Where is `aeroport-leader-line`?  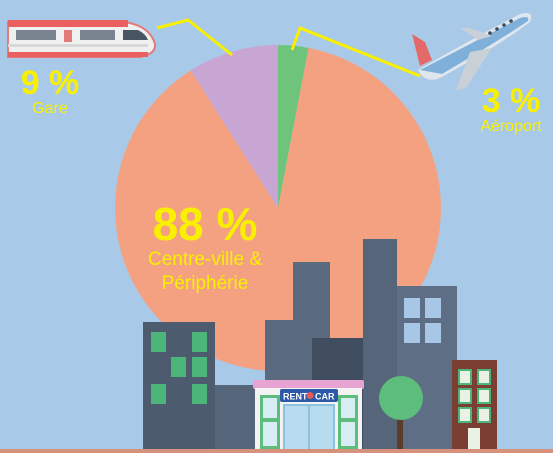 aeroport-leader-line is located at coordinates (355, 52).